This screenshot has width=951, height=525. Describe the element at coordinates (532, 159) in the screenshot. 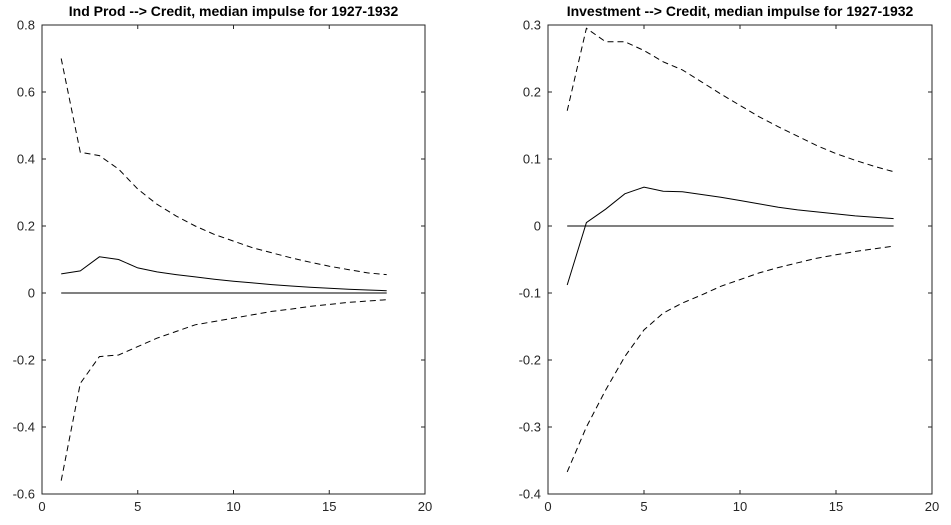

I see `y-tick-label: 0.1` at that location.